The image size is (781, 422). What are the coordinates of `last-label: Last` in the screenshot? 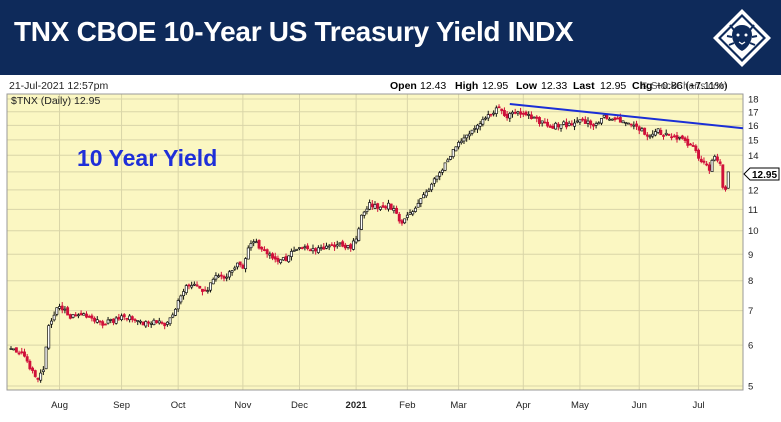 It's located at (584, 86).